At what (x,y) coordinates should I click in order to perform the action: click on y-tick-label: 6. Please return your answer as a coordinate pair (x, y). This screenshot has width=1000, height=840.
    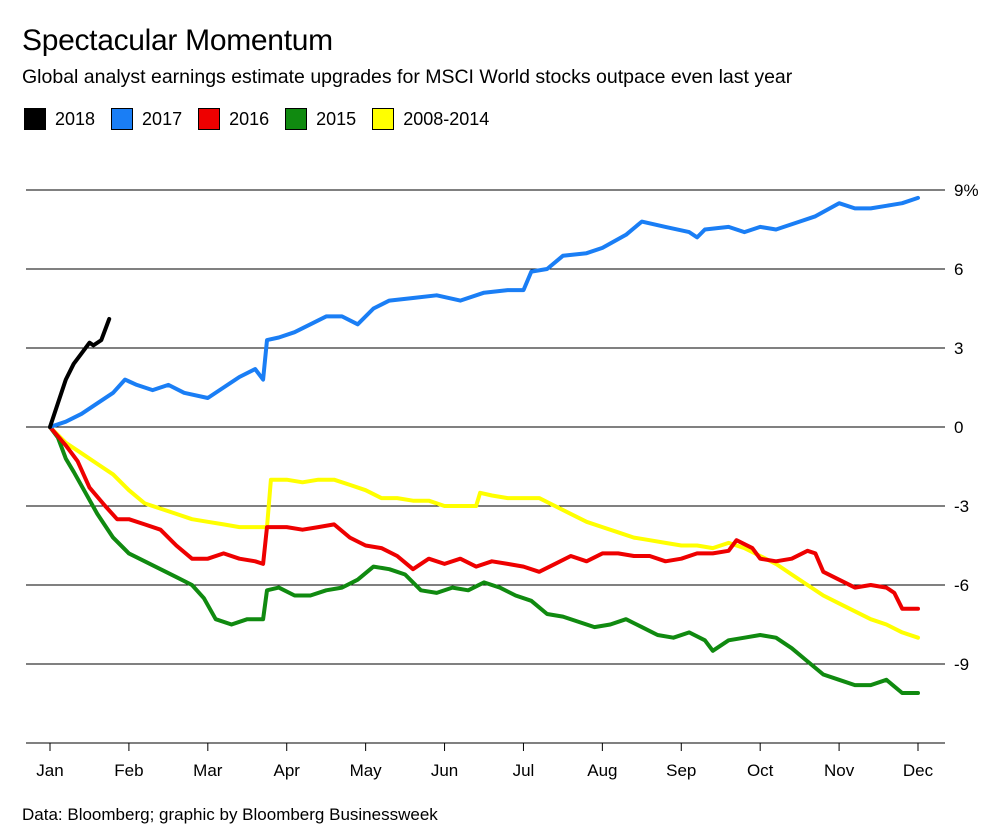
    Looking at the image, I should click on (958, 269).